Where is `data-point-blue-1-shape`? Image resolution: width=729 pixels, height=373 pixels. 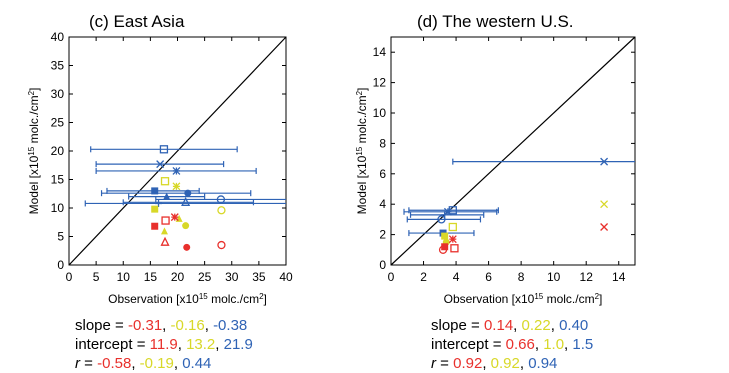
data-point-blue-1-shape is located at coordinates (160, 164).